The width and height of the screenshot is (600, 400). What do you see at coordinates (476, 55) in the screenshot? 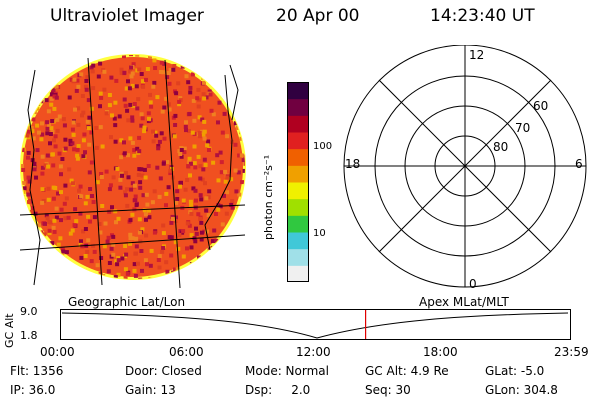
I see `mlt-label-12: 12` at bounding box center [476, 55].